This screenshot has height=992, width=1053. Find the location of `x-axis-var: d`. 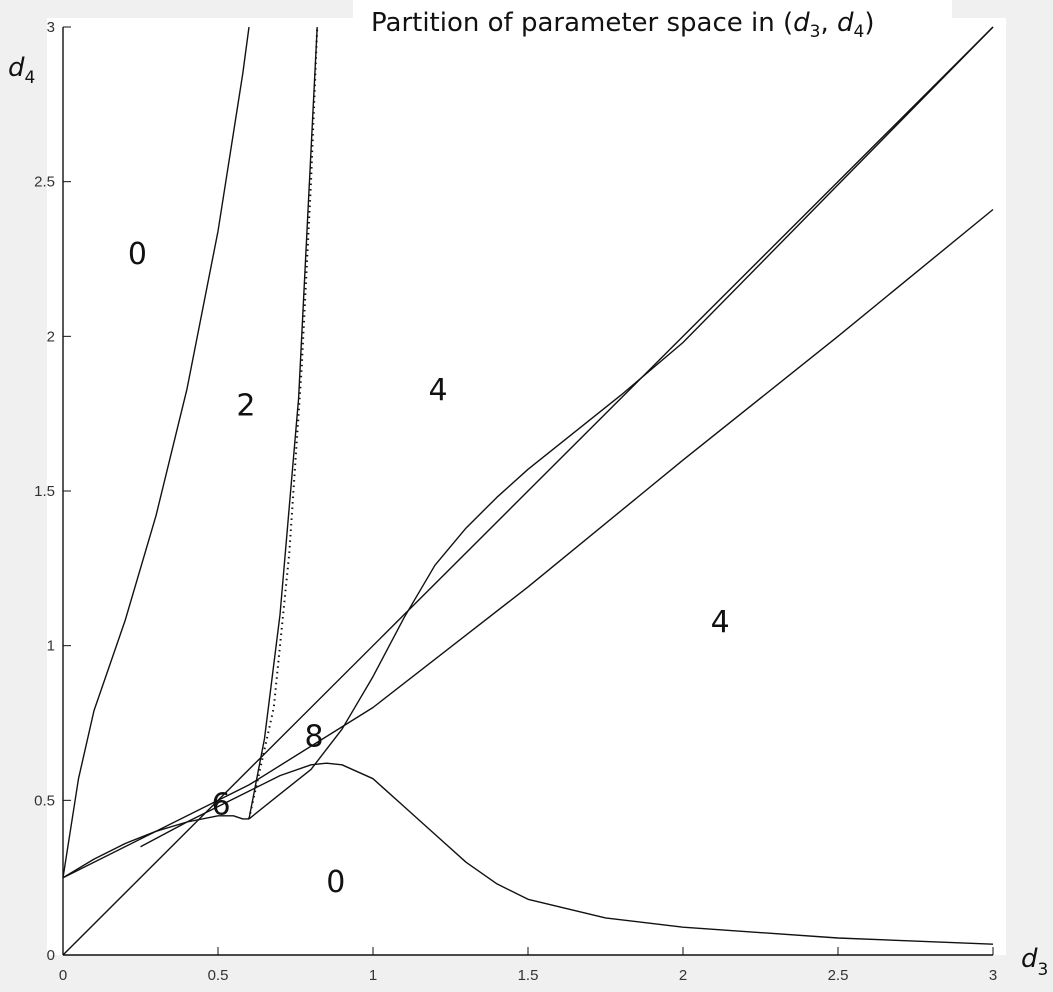

x-axis-var: d is located at coordinates (1029, 959).